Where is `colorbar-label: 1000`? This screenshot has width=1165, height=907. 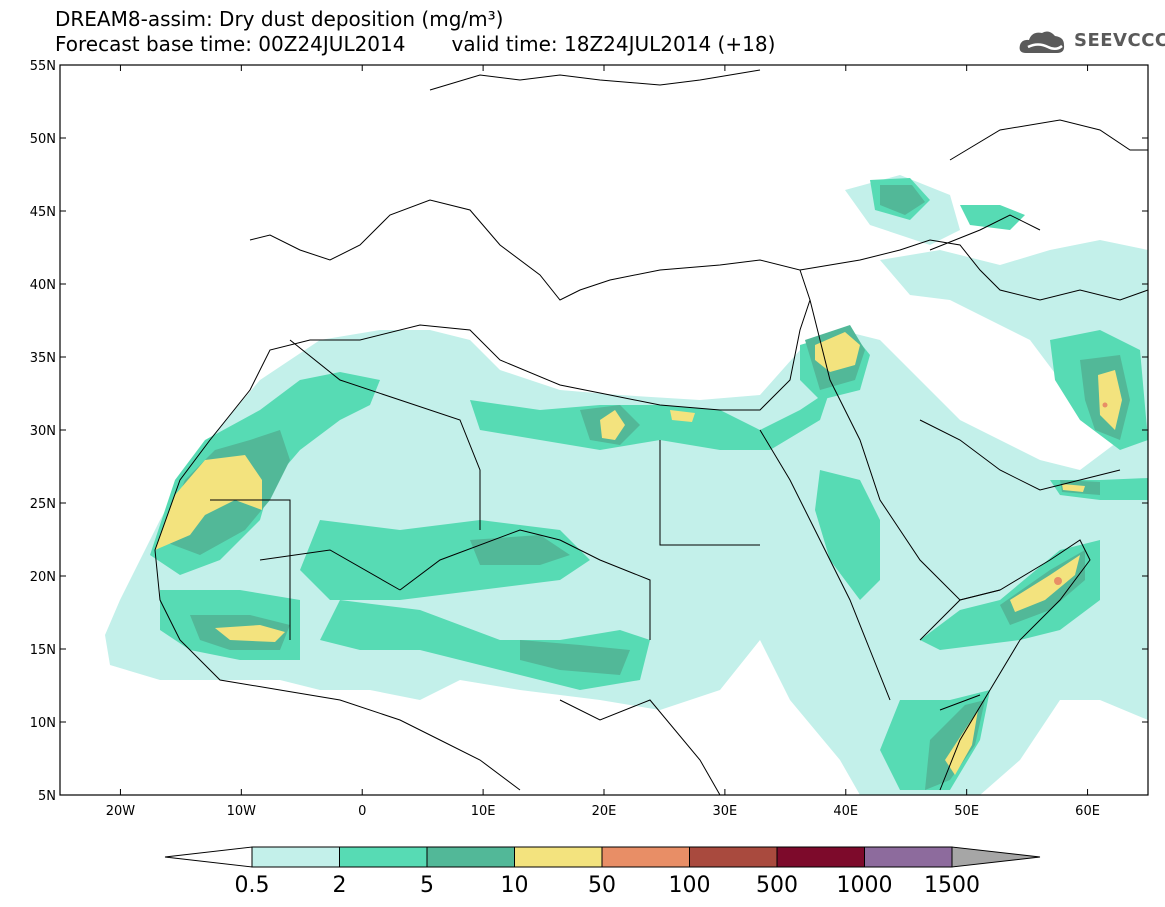
colorbar-label: 1000 is located at coordinates (865, 885).